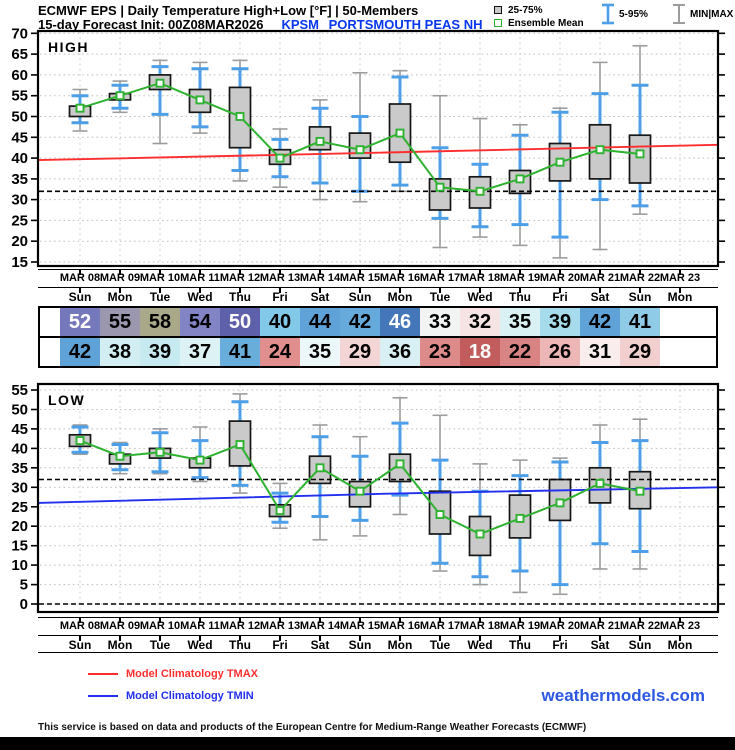  I want to click on axis-label: MAR 22, so click(640, 626).